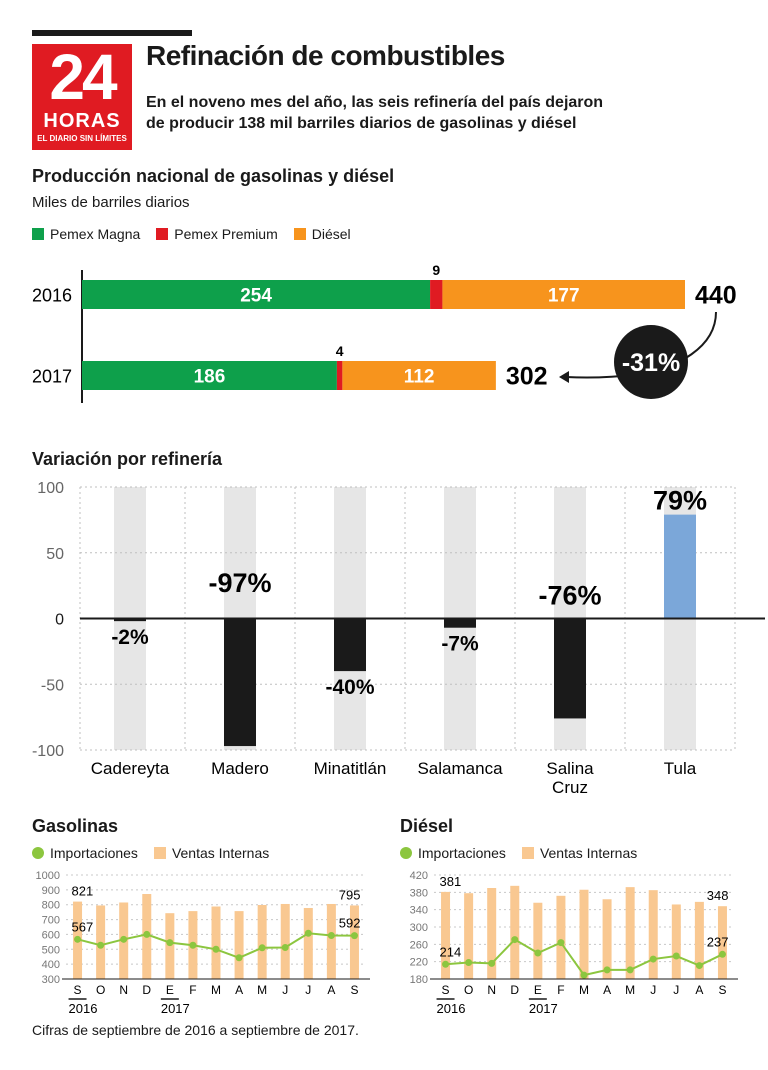 This screenshot has width=768, height=1070. Describe the element at coordinates (59, 620) in the screenshot. I see `variation-y-tick-label: 0` at that location.